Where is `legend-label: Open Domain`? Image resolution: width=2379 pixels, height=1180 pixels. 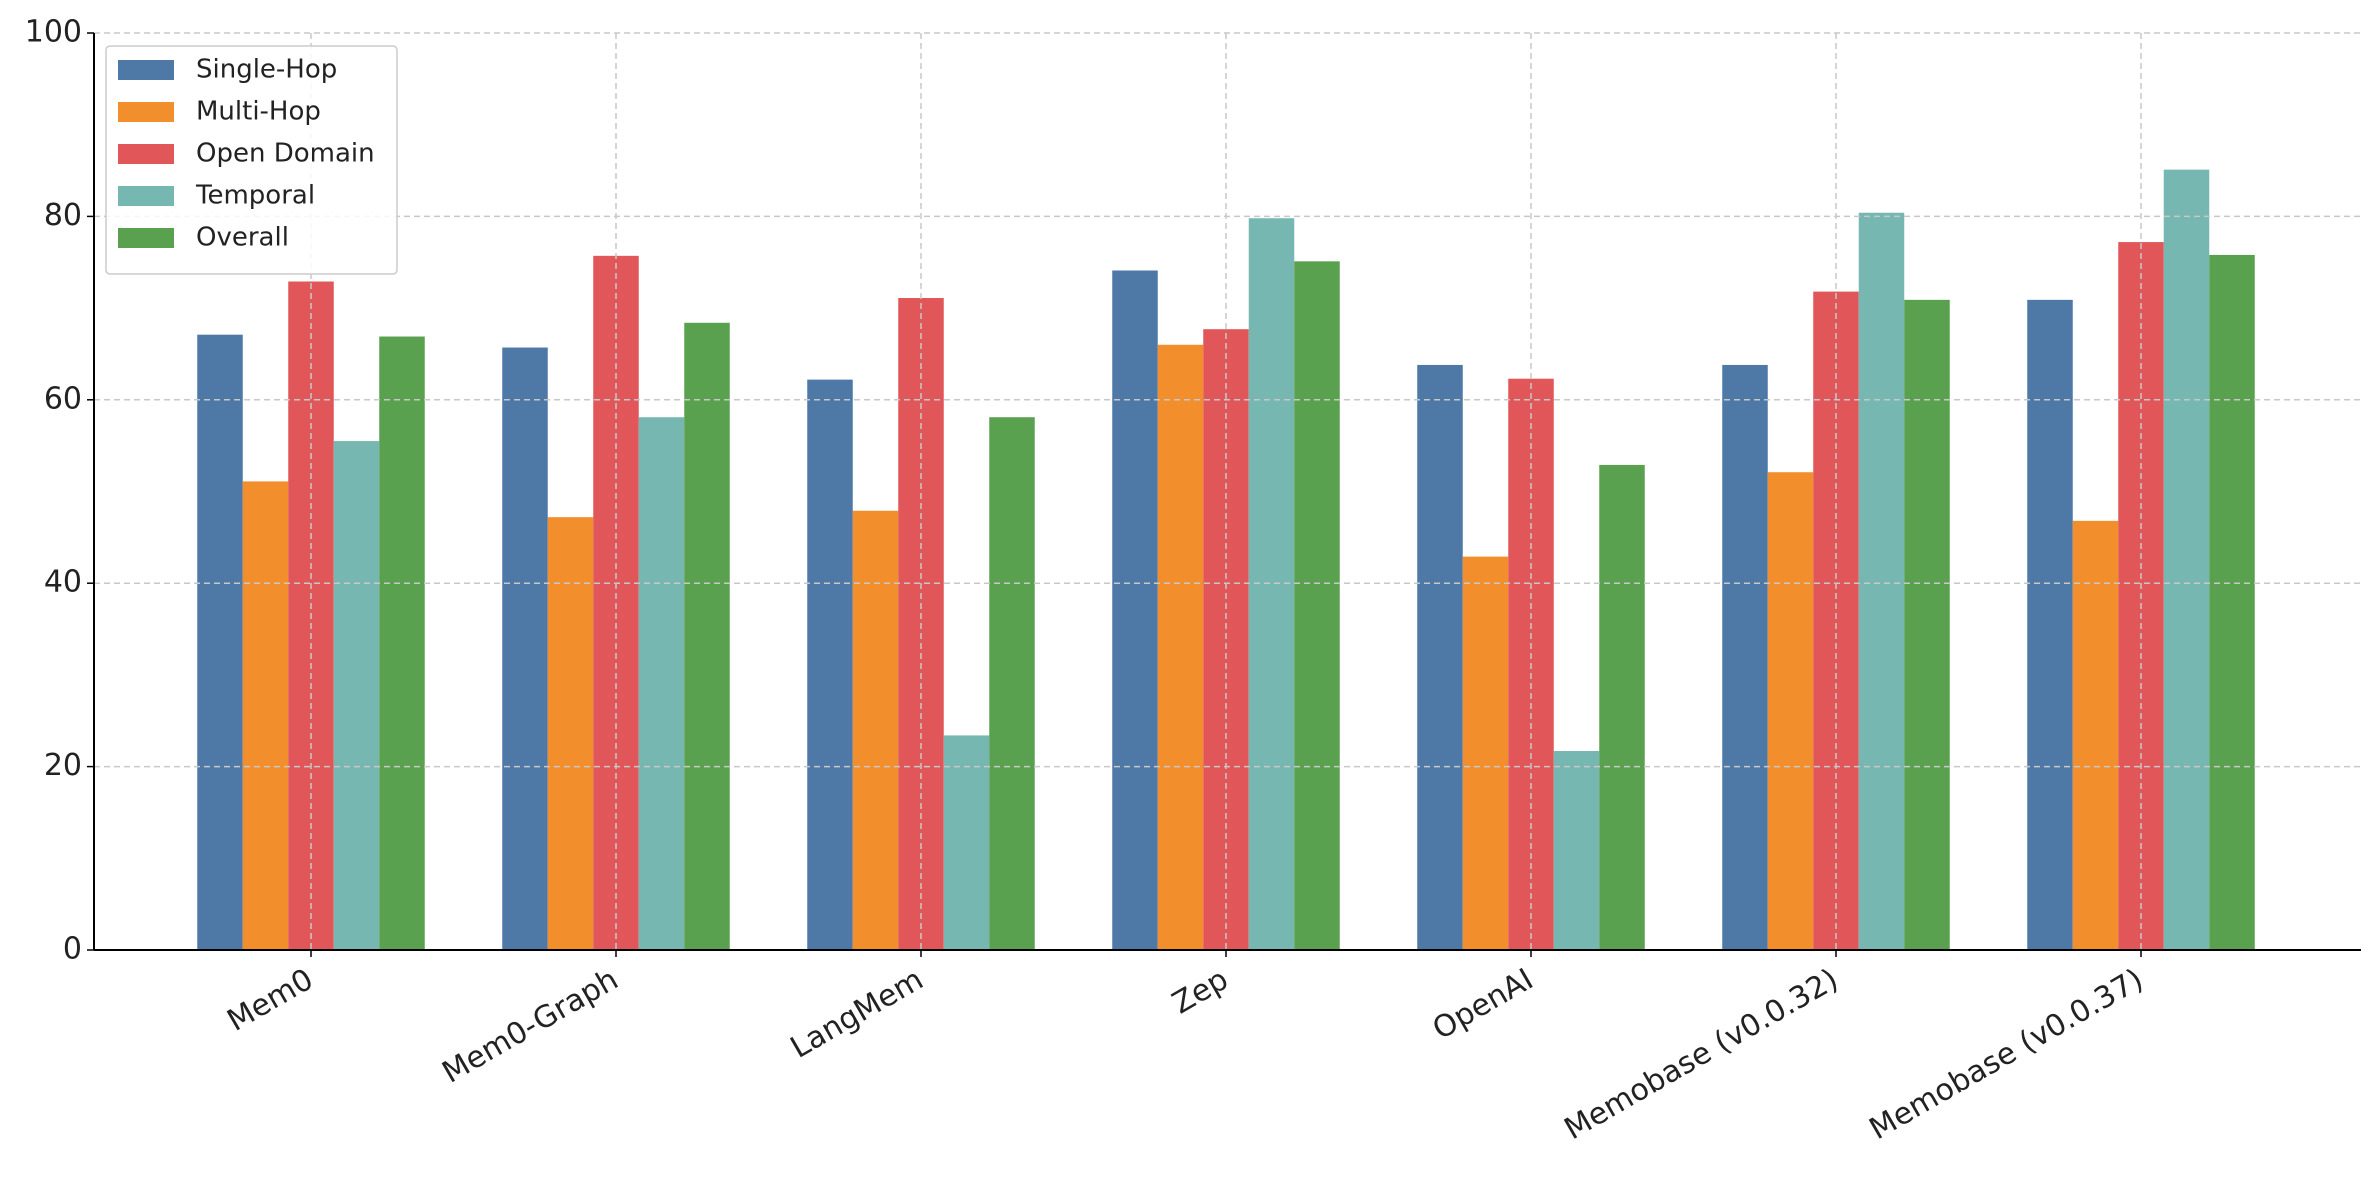
legend-label: Open Domain is located at coordinates (285, 154).